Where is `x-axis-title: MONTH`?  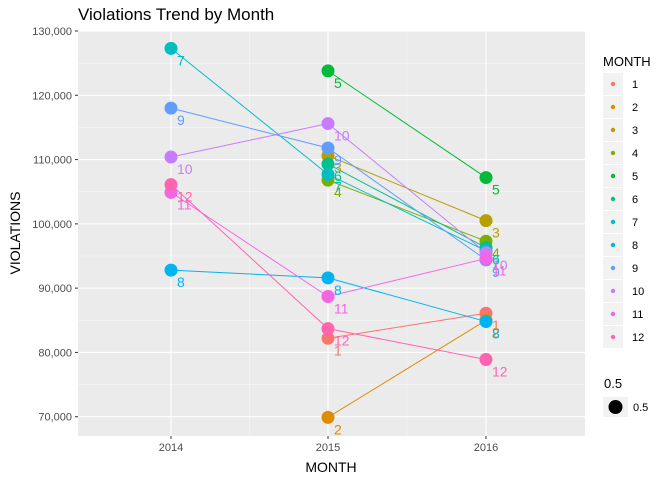 x-axis-title: MONTH is located at coordinates (330, 467).